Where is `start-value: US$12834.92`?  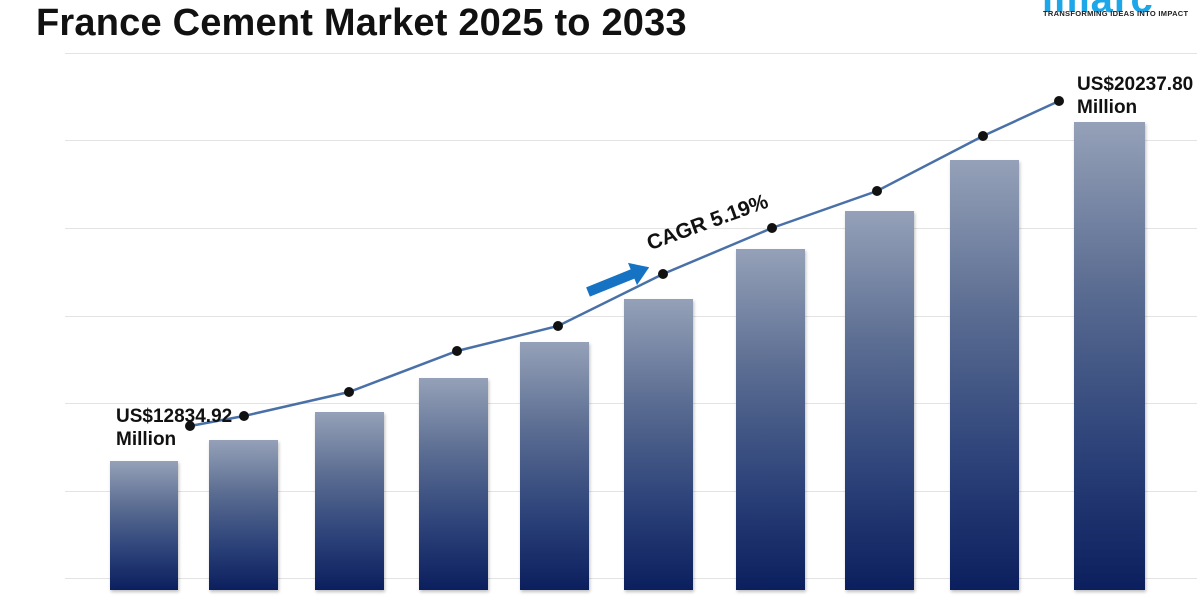
start-value: US$12834.92 is located at coordinates (174, 416).